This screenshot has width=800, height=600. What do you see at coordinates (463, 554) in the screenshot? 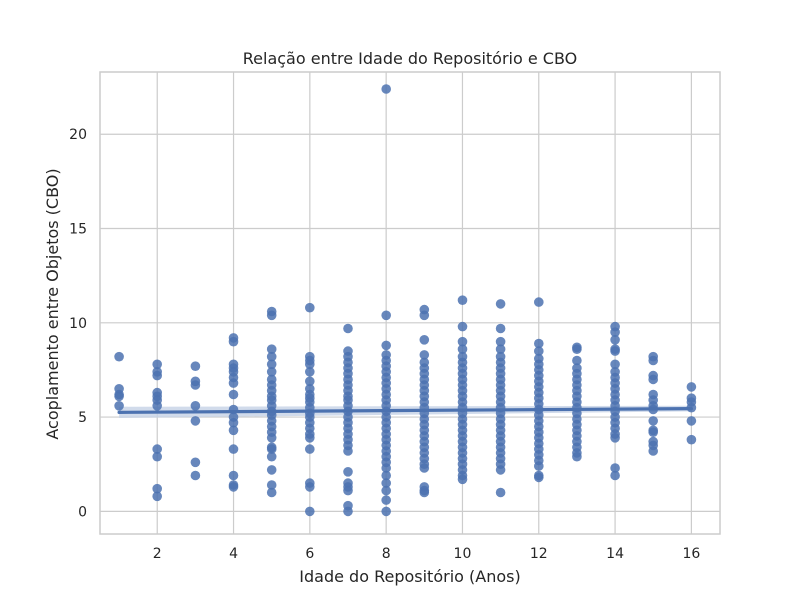
I see `x-tick-label: 10` at bounding box center [463, 554].